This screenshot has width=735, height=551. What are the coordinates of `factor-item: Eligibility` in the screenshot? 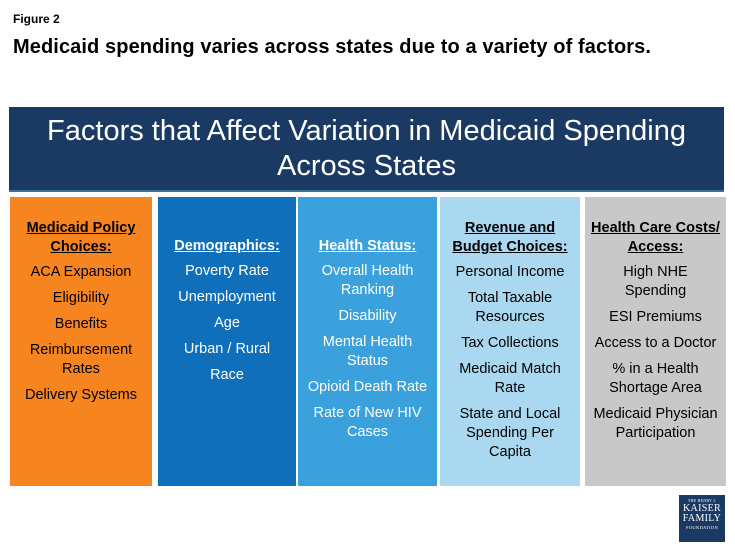 It's located at (81, 298).